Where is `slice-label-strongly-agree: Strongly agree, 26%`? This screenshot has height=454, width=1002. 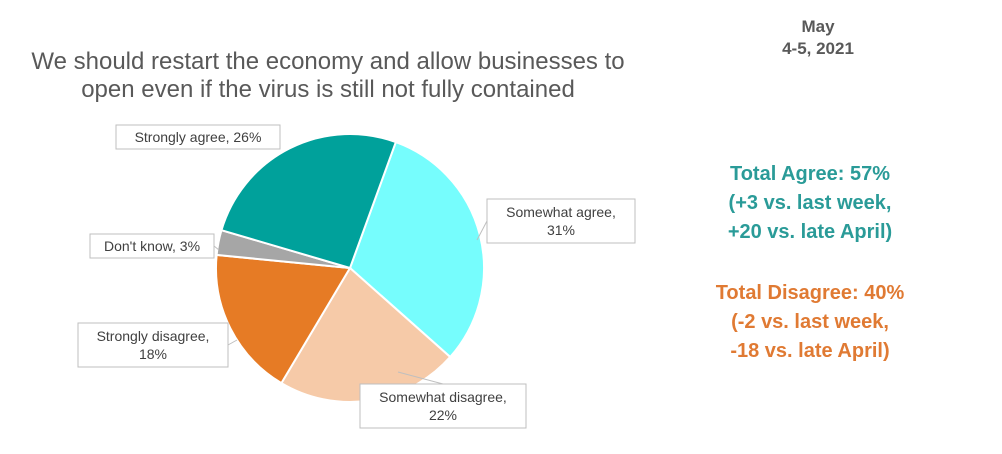
slice-label-strongly-agree: Strongly agree, 26% is located at coordinates (198, 137).